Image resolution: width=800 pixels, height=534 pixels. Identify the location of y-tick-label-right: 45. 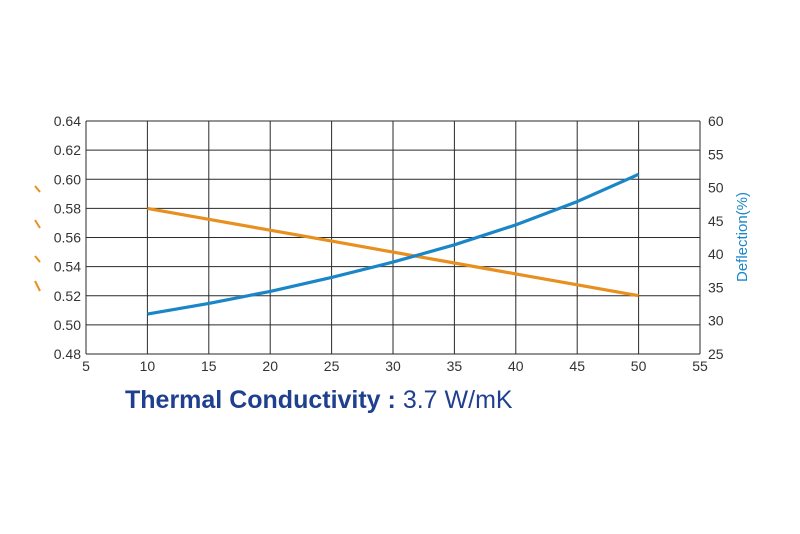
(716, 221).